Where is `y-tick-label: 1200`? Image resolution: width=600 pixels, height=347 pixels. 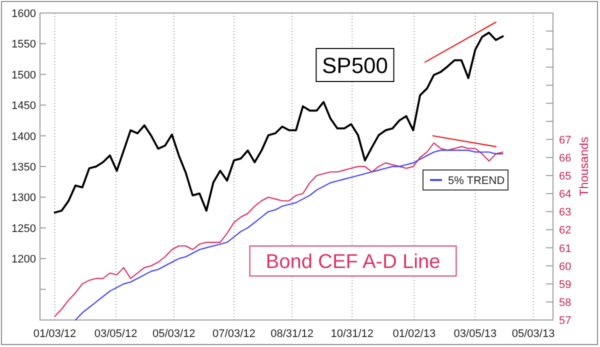
y-tick-label: 1200 is located at coordinates (24, 260).